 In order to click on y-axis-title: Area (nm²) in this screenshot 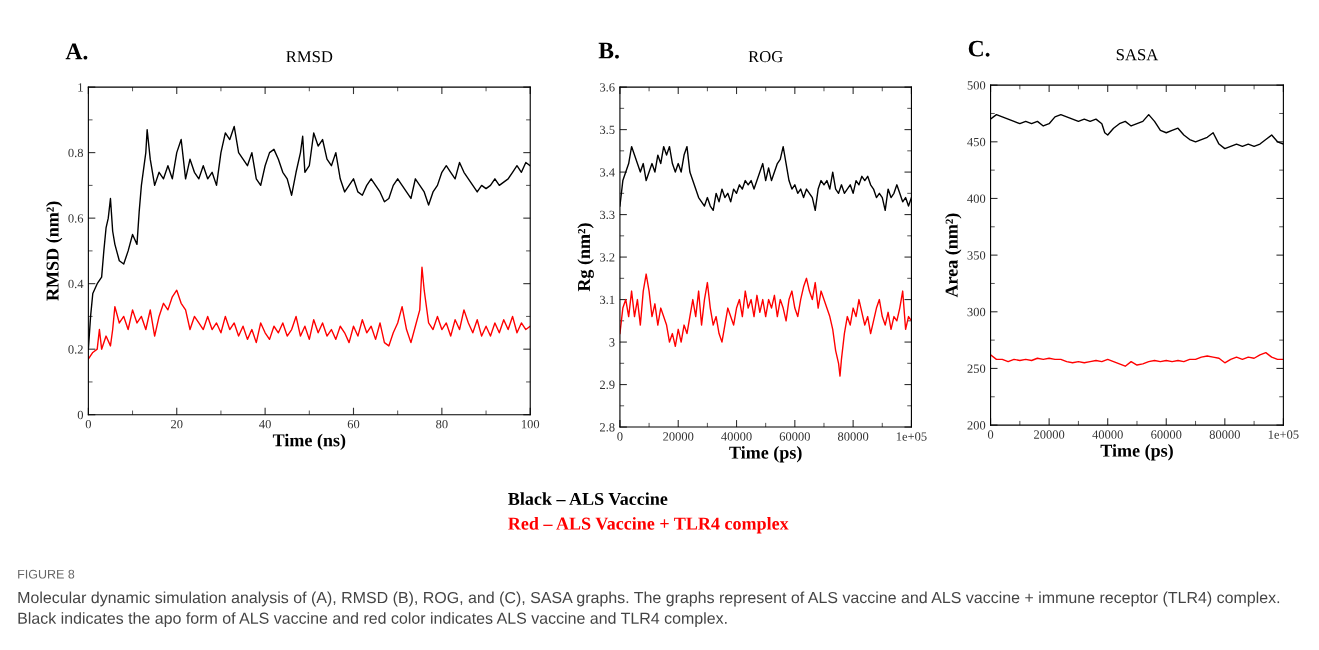, I will do `click(953, 255)`.